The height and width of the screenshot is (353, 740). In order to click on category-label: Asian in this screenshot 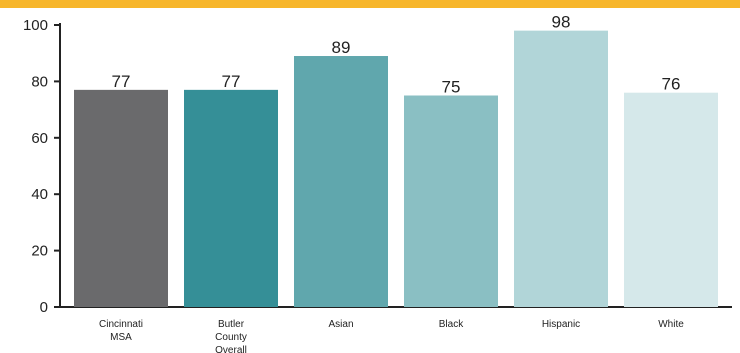, I will do `click(340, 324)`.